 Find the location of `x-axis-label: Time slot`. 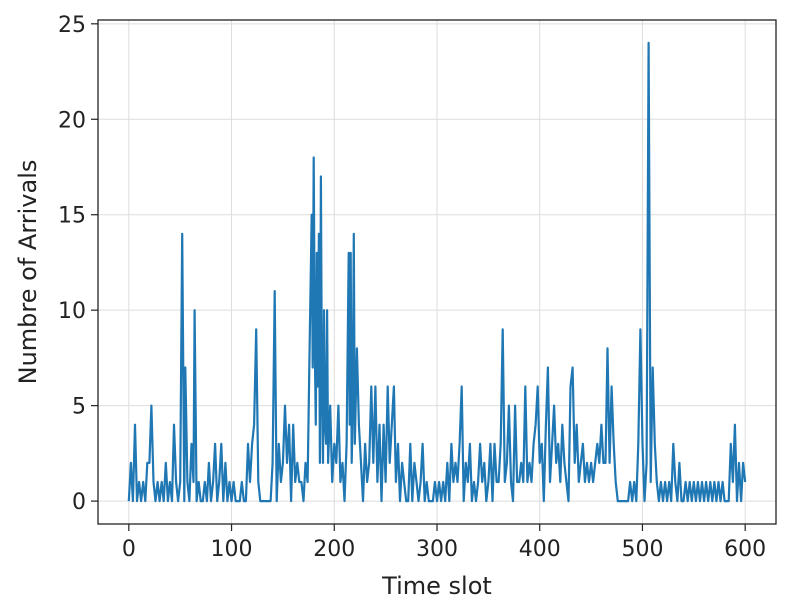

x-axis-label: Time slot is located at coordinates (436, 586).